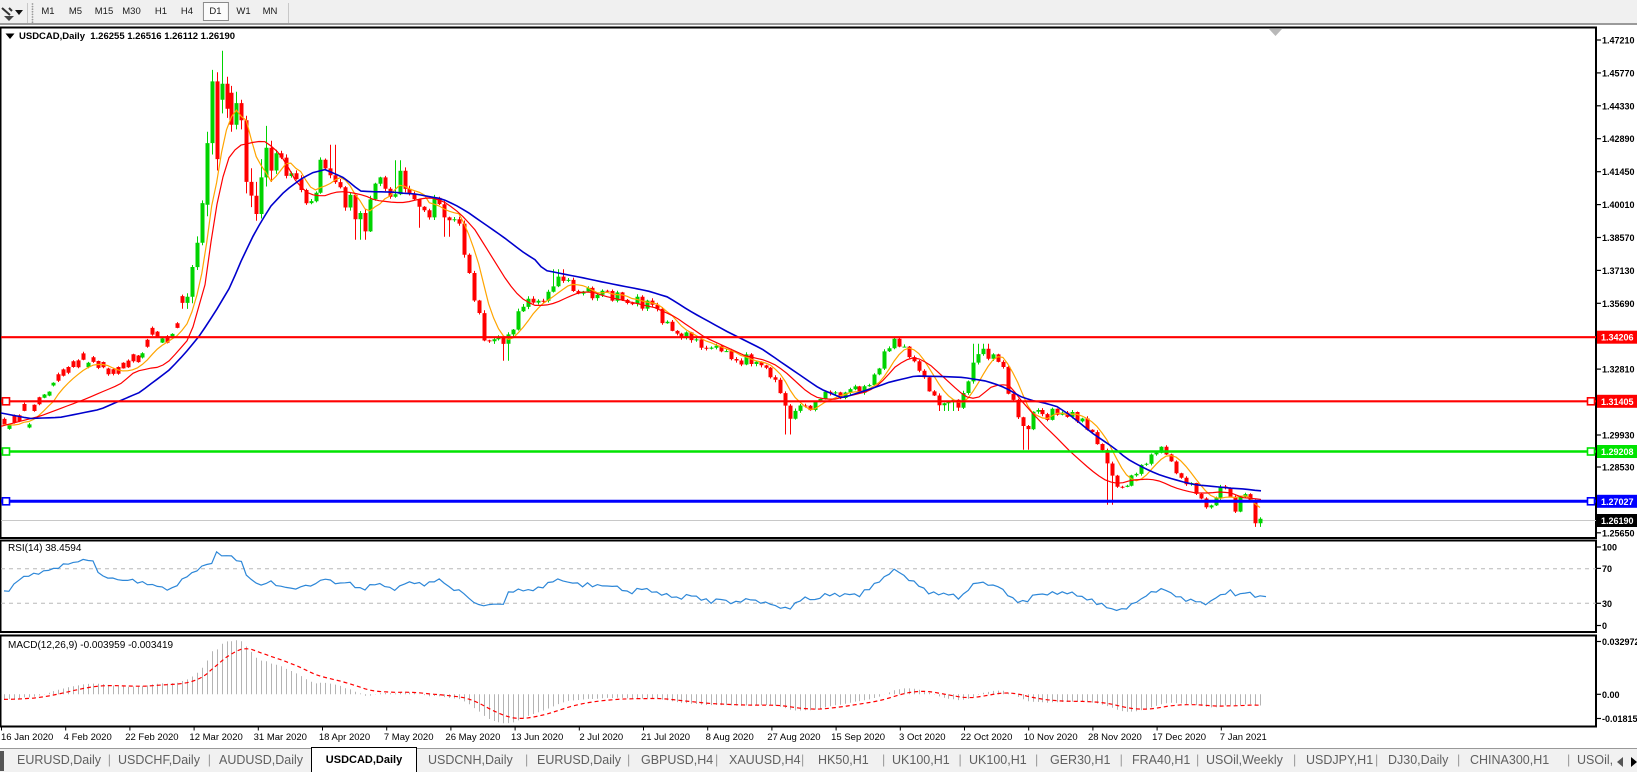  What do you see at coordinates (922, 737) in the screenshot?
I see `svg-text: 3 Oct 2020` at bounding box center [922, 737].